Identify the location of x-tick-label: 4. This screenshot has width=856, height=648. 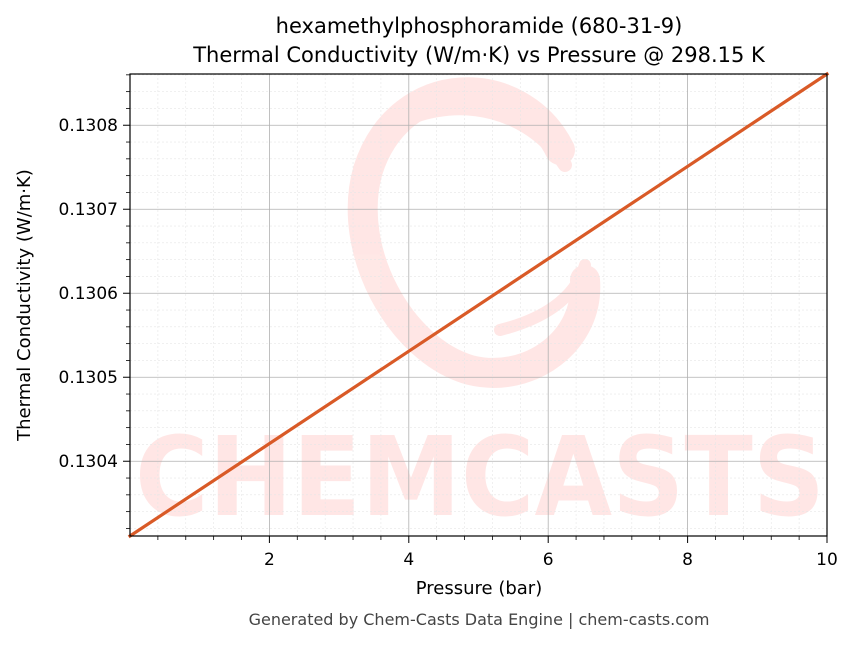
(408, 560).